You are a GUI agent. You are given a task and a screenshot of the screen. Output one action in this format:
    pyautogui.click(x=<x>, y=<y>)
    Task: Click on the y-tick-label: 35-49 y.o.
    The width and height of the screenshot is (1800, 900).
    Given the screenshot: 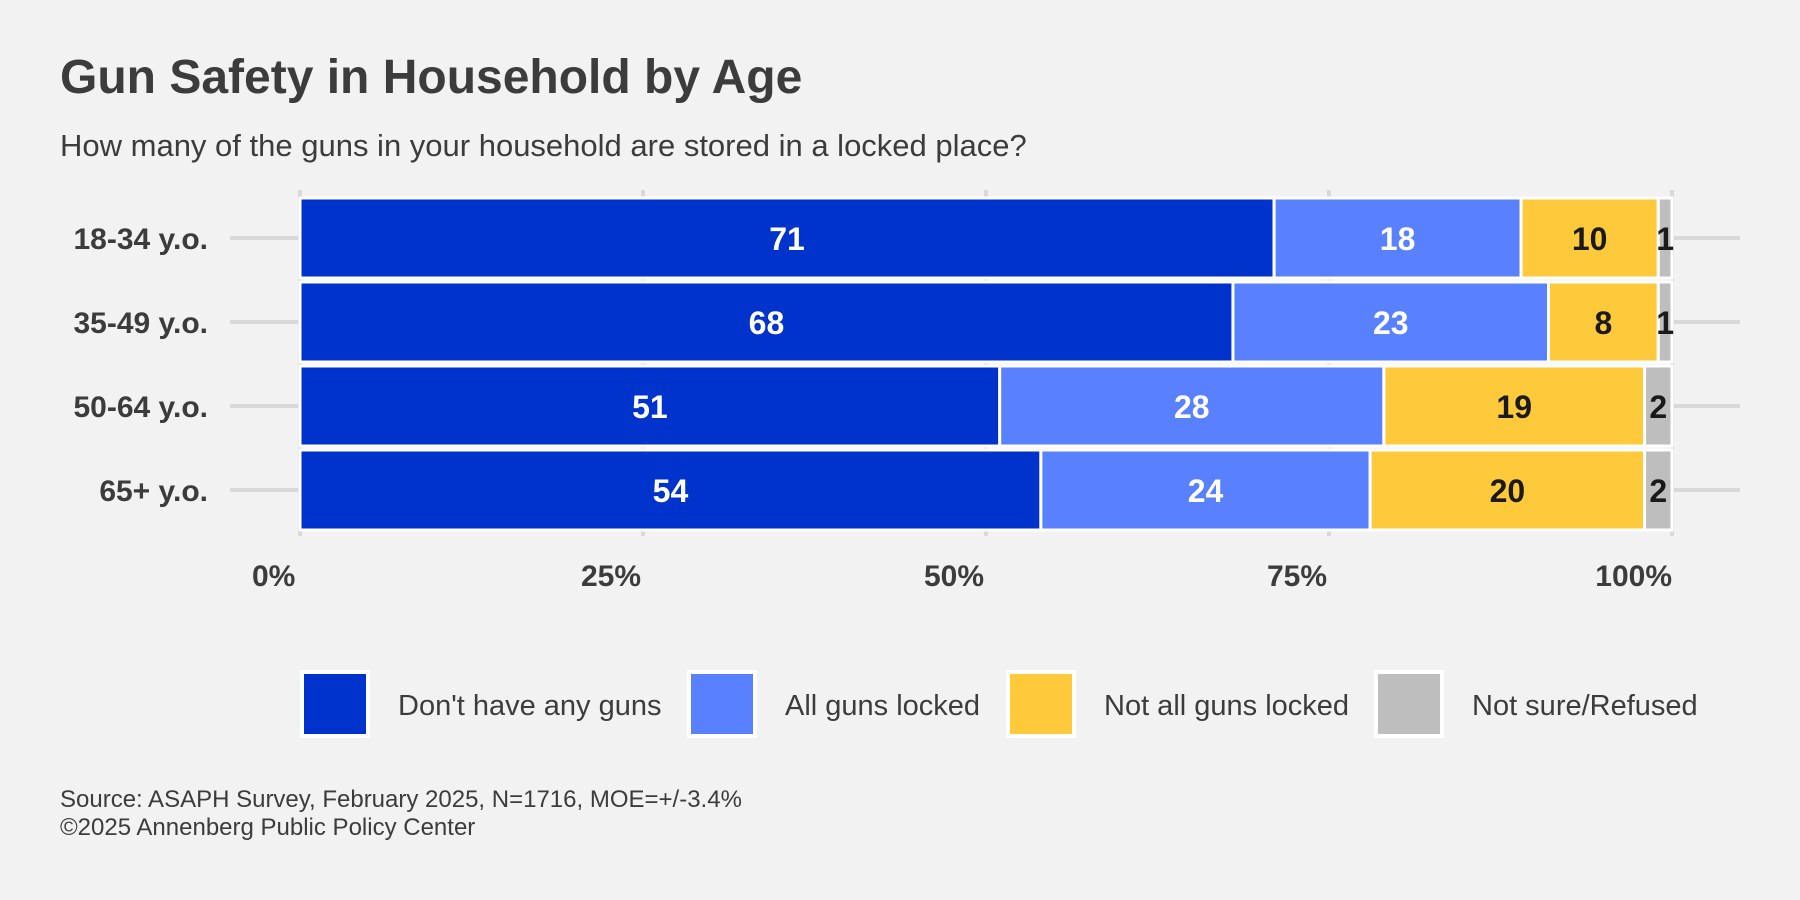 What is the action you would take?
    pyautogui.click(x=140, y=323)
    